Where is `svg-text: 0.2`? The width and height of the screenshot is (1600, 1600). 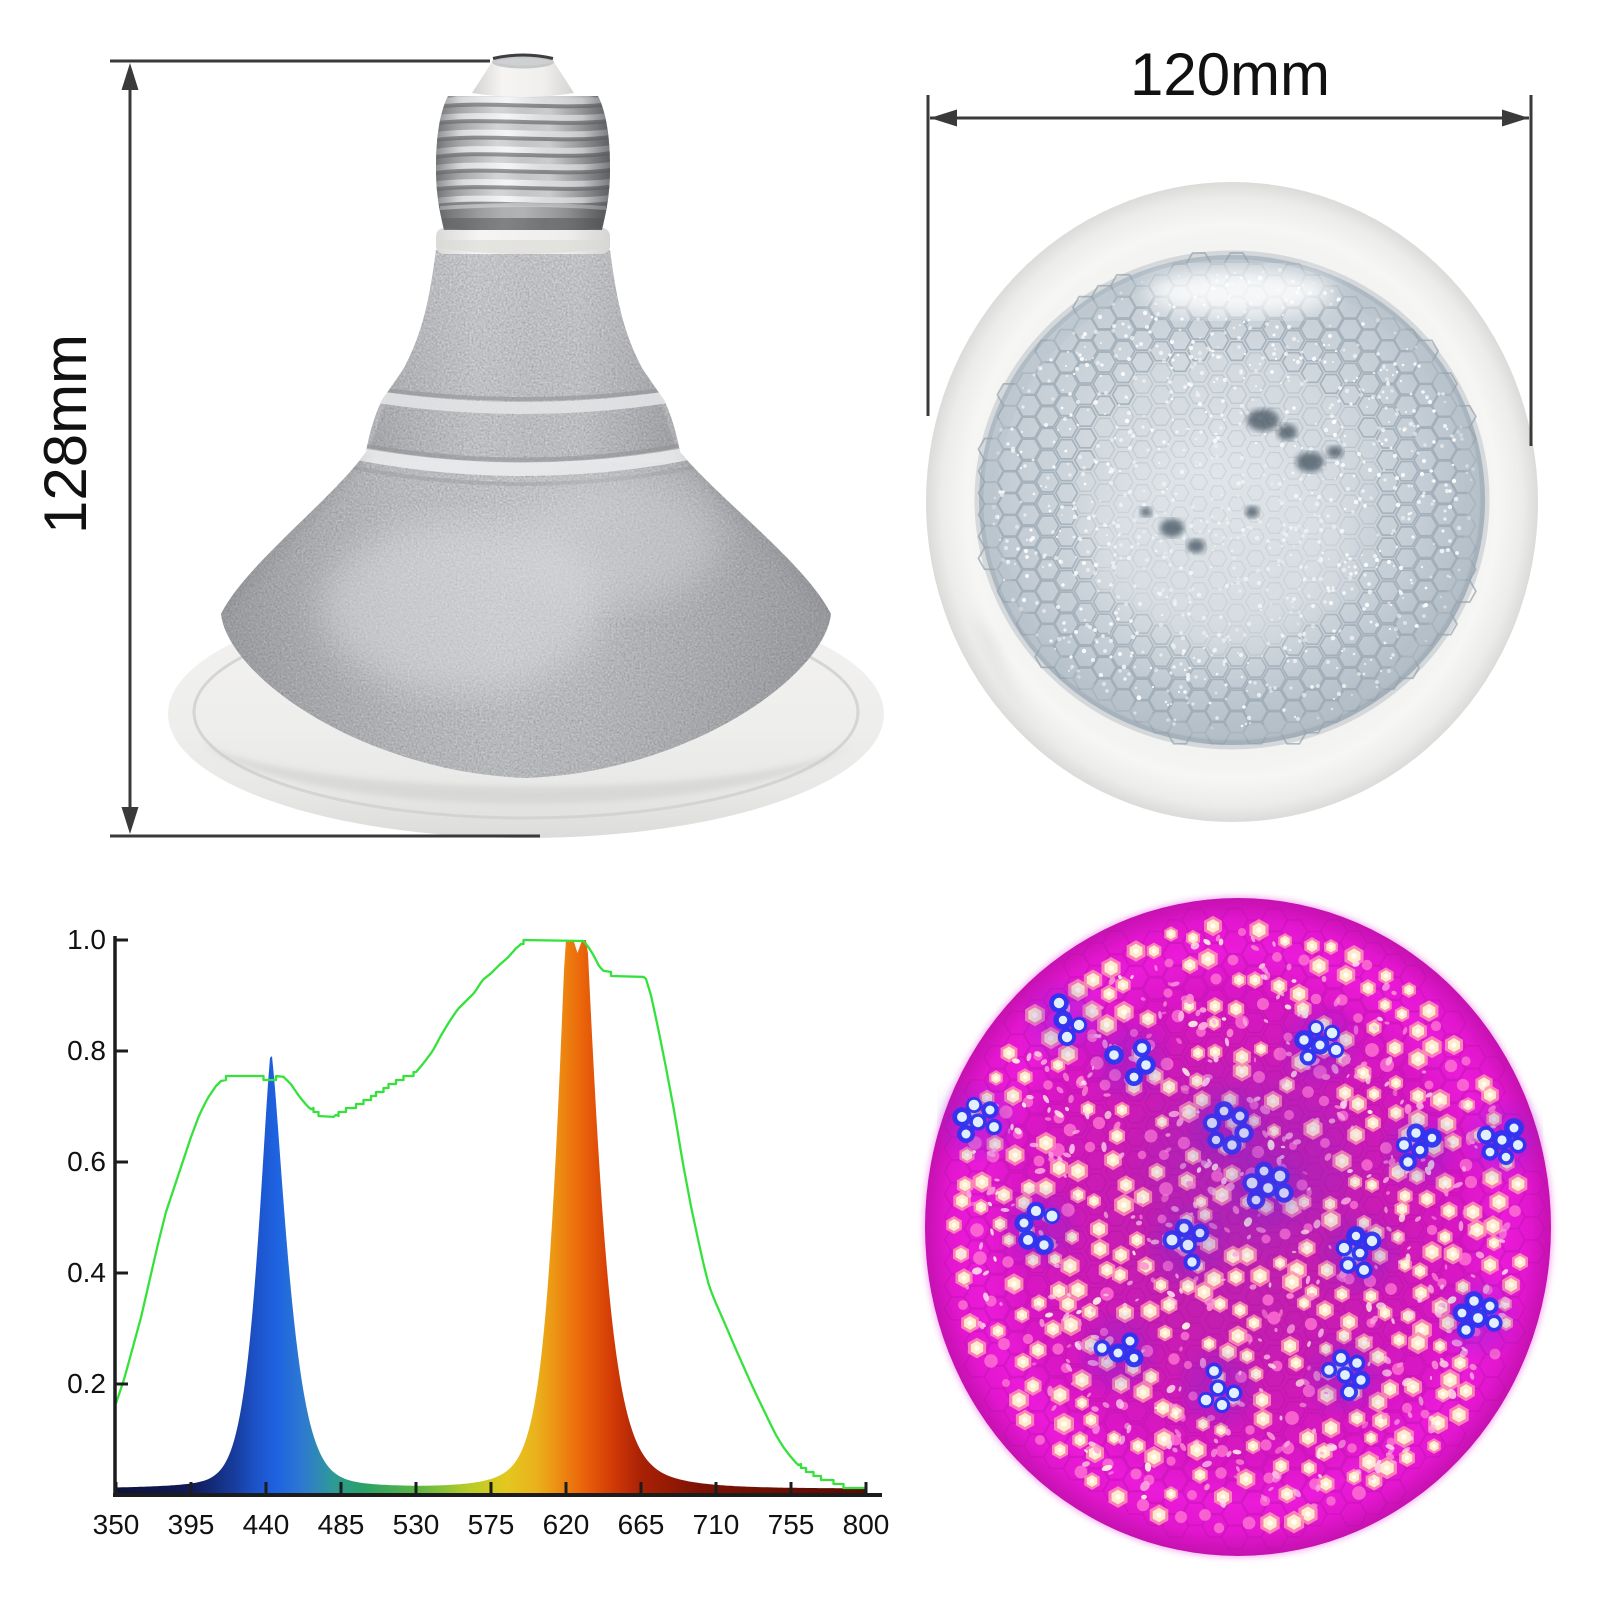
svg-text: 0.2 is located at coordinates (86, 1383).